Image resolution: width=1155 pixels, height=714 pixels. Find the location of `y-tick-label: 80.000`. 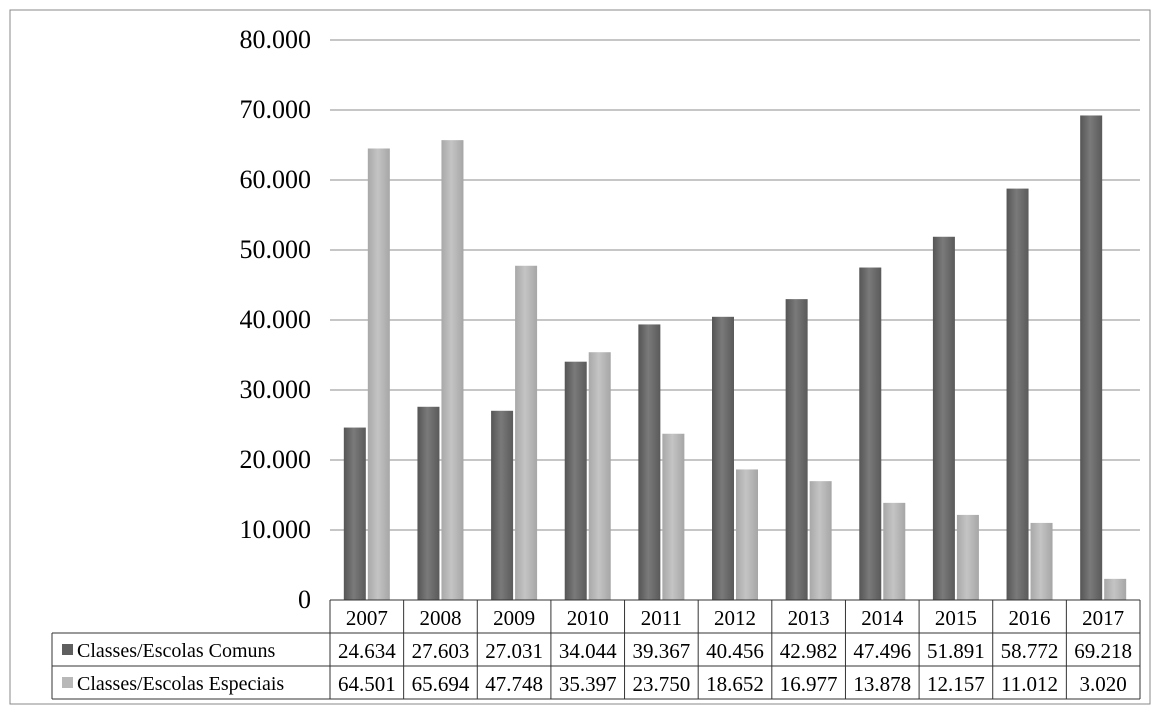

y-tick-label: 80.000 is located at coordinates (276, 39).